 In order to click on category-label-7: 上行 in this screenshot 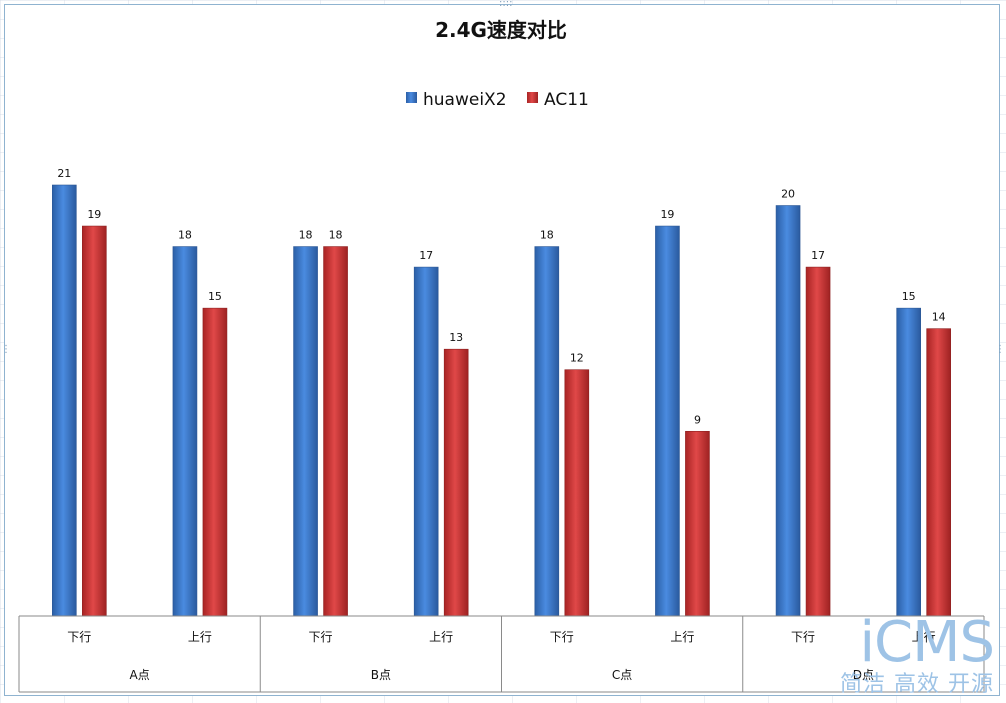, I will do `click(924, 637)`.